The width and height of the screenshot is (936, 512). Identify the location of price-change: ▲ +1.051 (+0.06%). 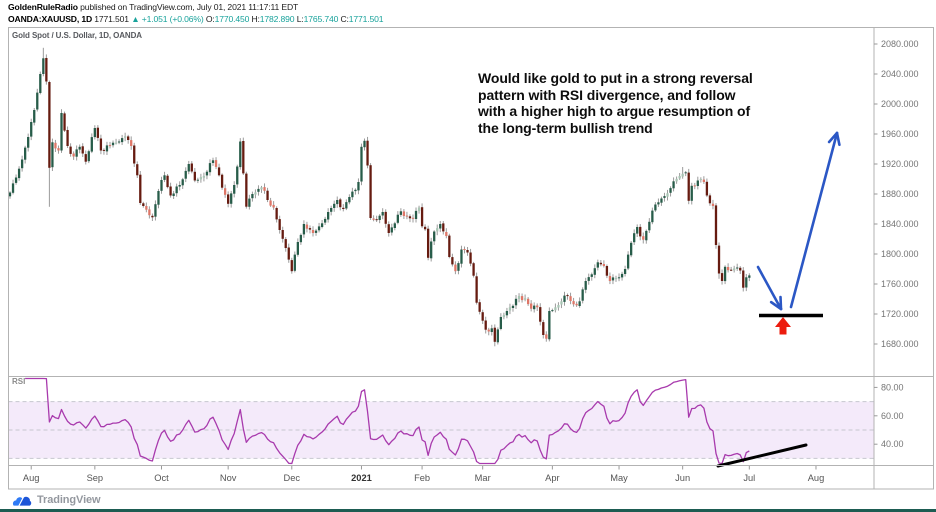
(167, 19).